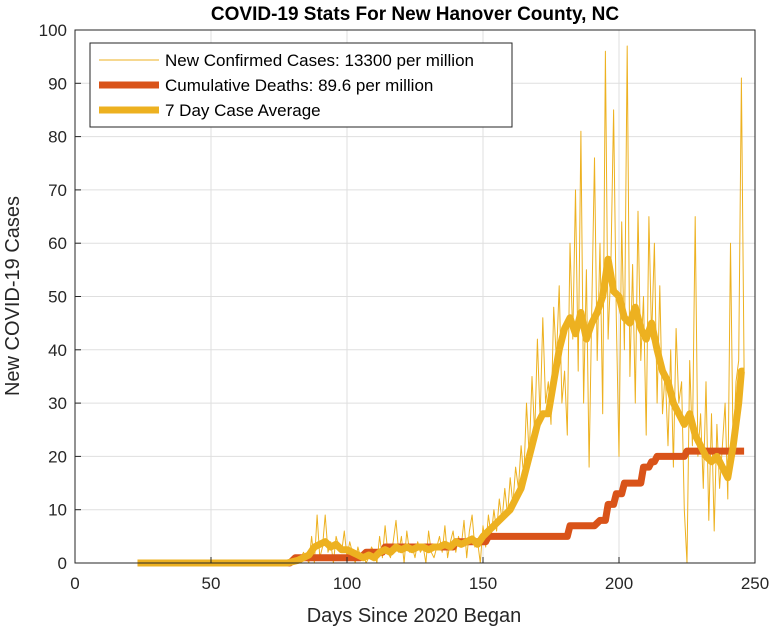  What do you see at coordinates (74, 583) in the screenshot?
I see `x-tick-label: 0` at bounding box center [74, 583].